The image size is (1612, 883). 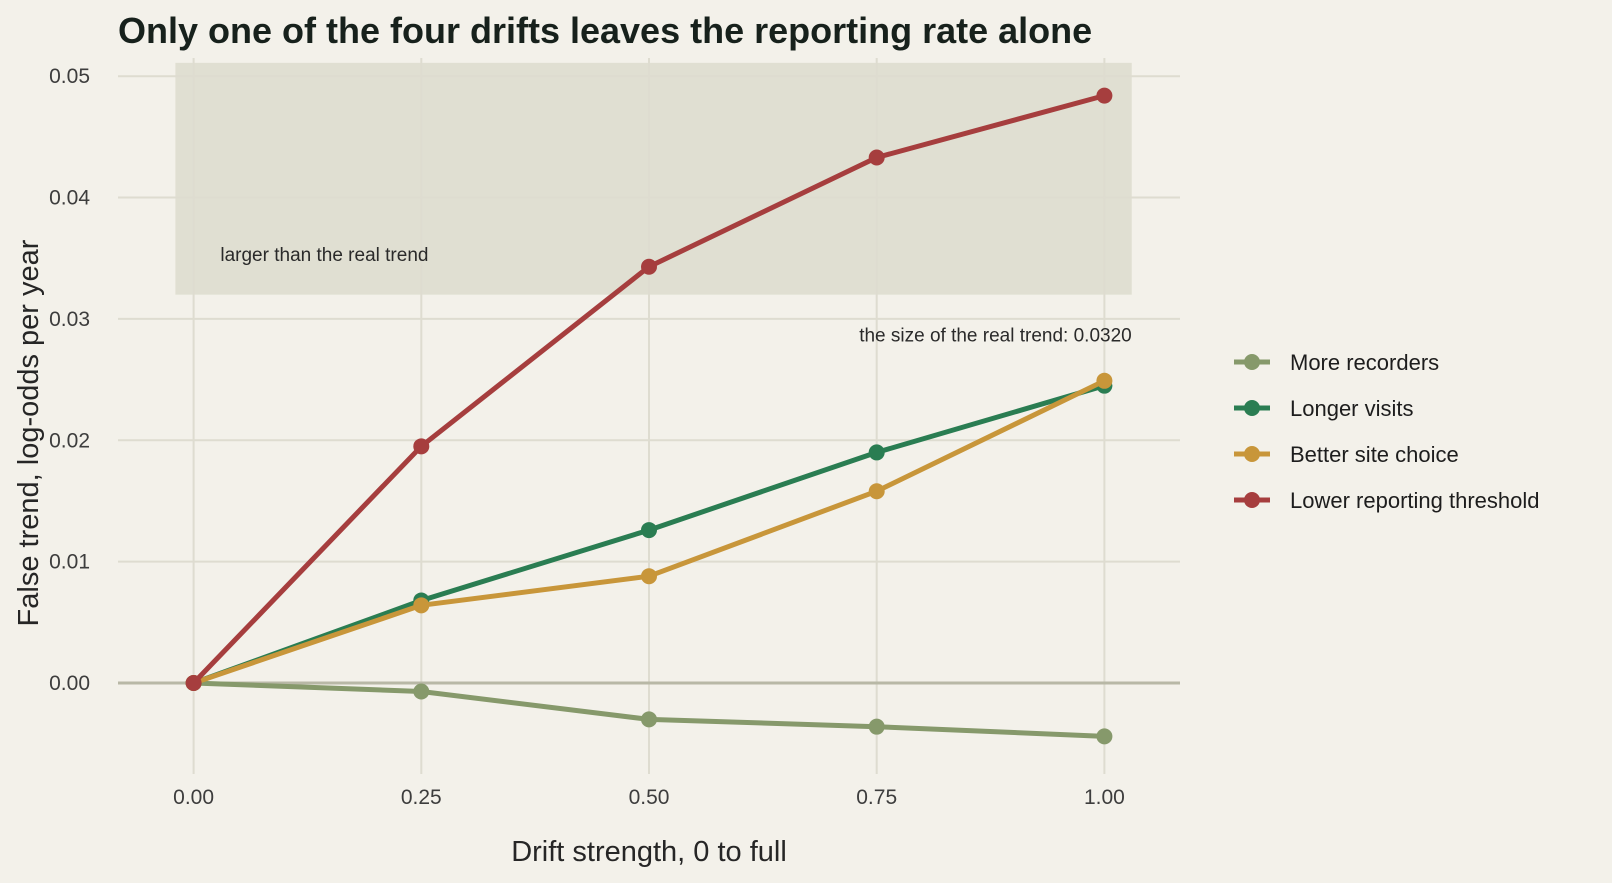 What do you see at coordinates (69, 76) in the screenshot?
I see `y-tick-label-5: 0.05` at bounding box center [69, 76].